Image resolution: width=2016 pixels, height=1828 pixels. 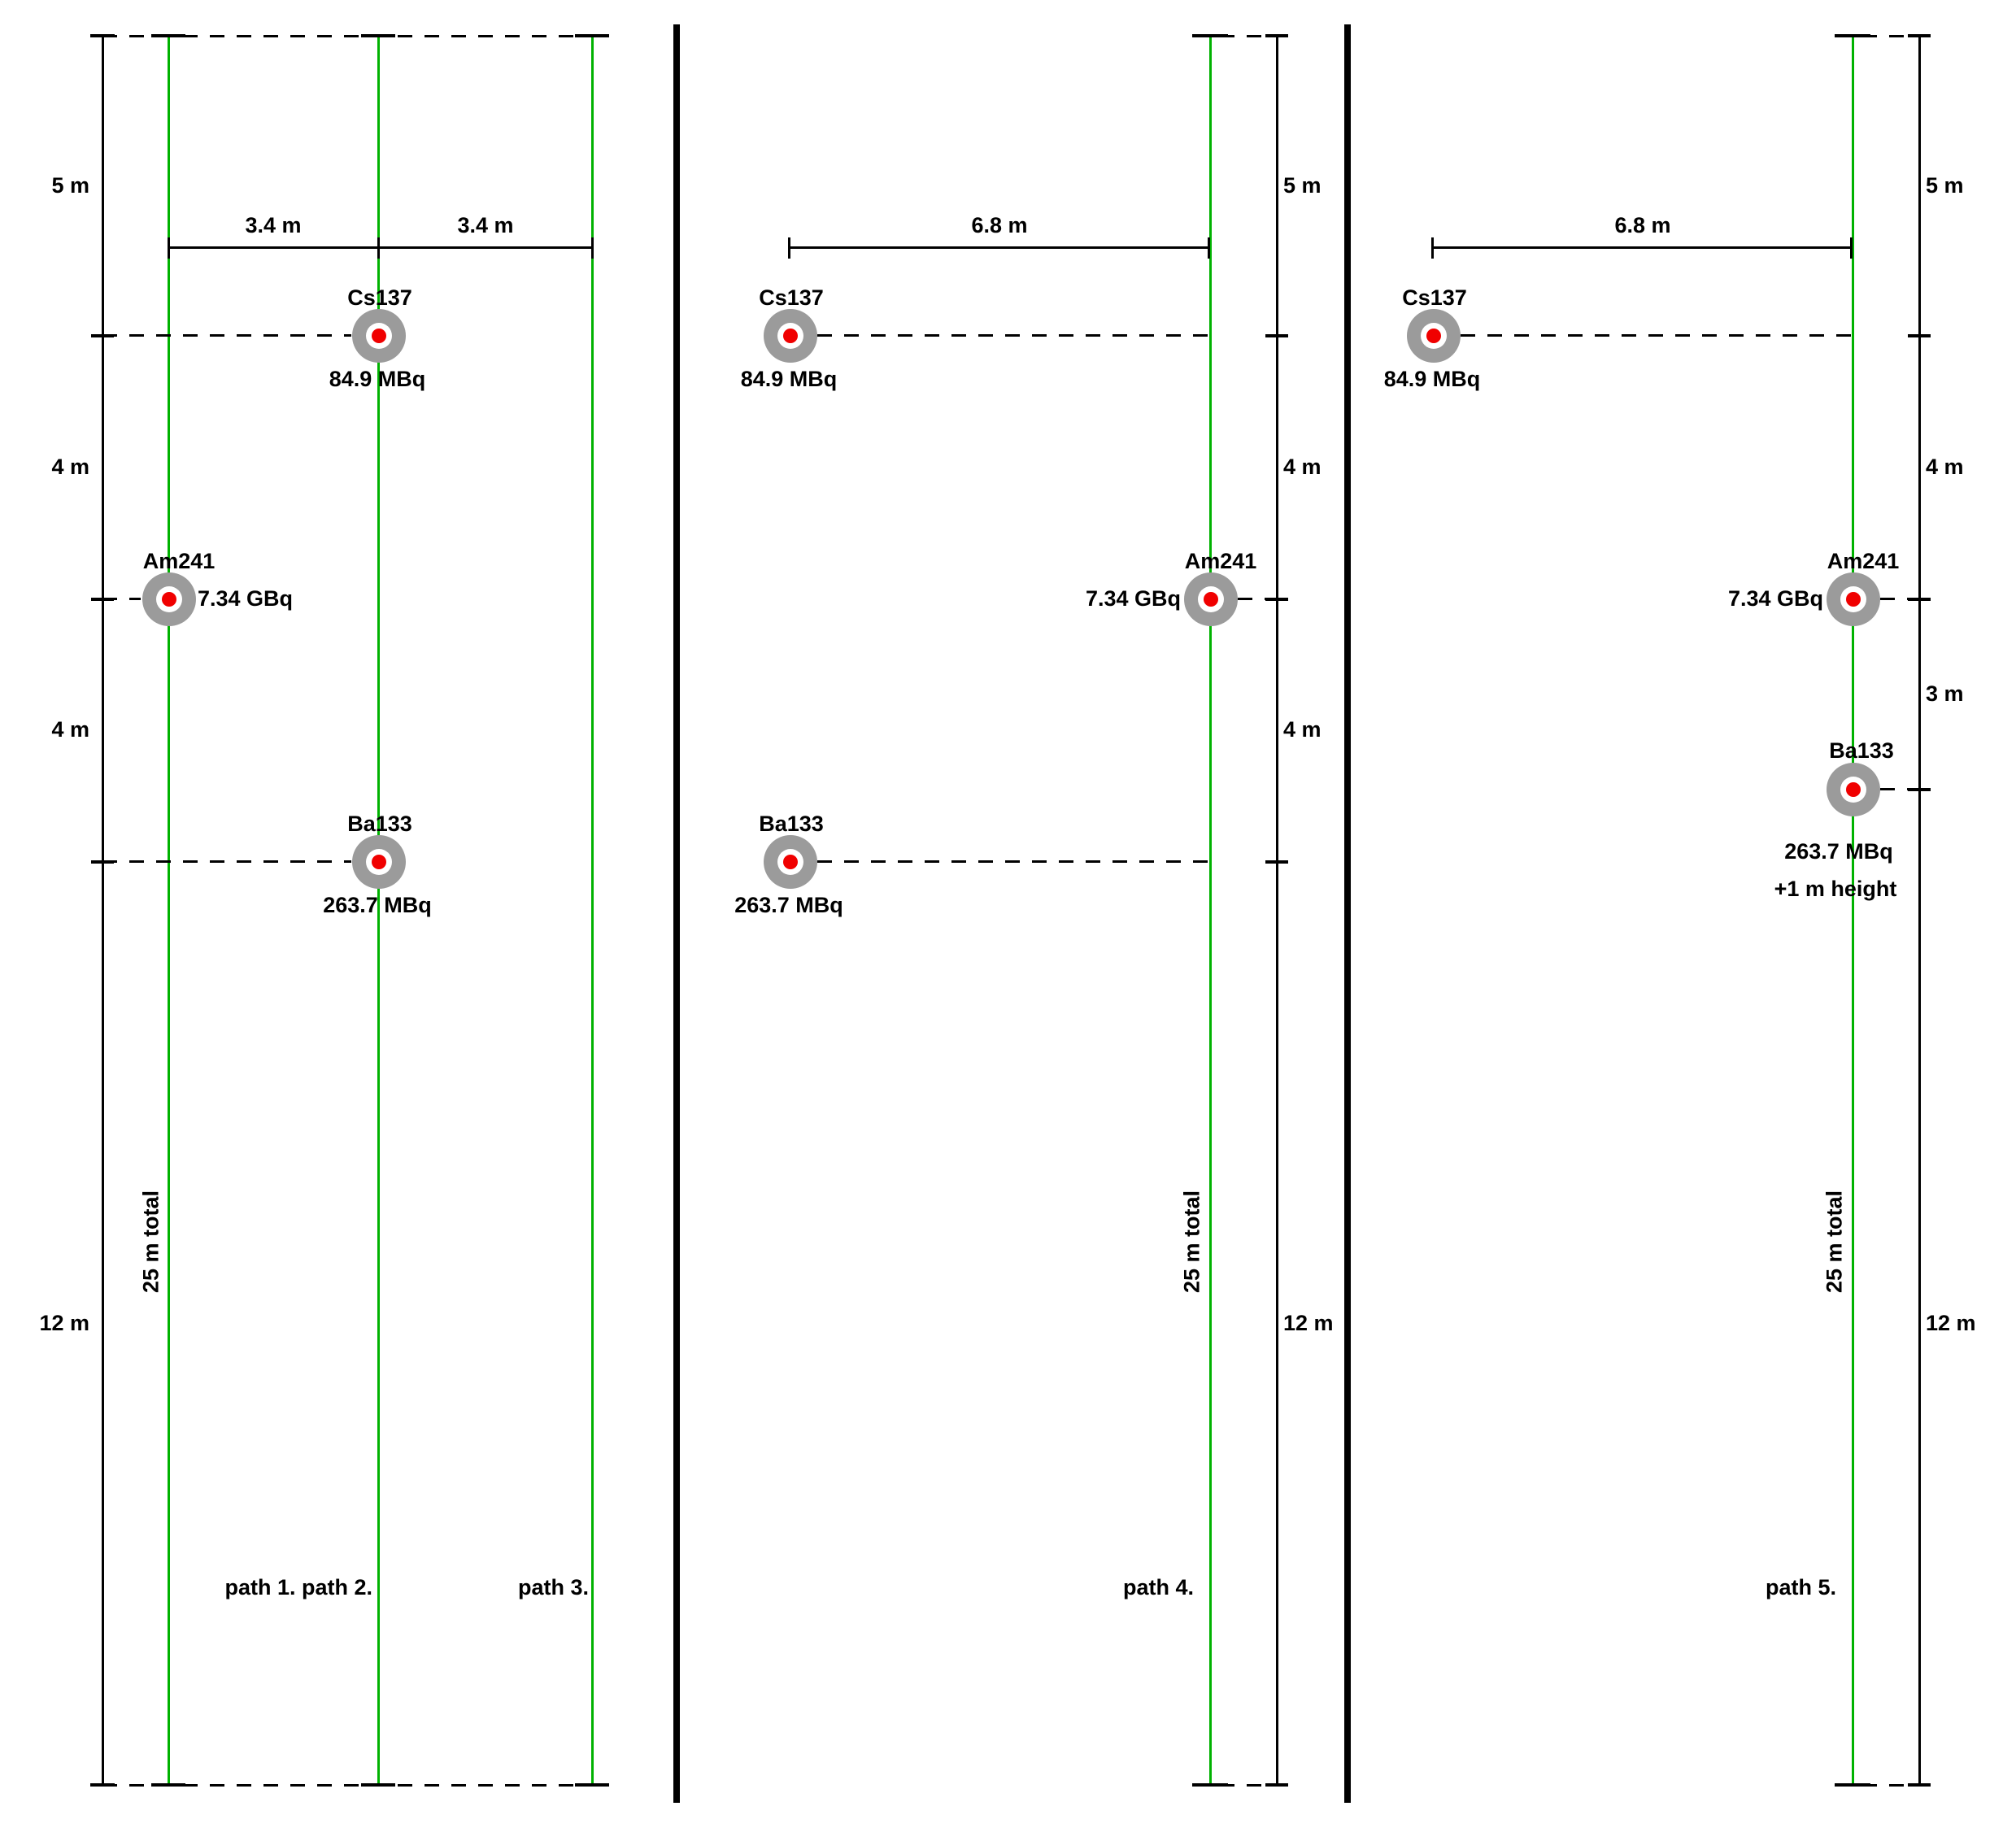 What do you see at coordinates (298, 1588) in the screenshot?
I see `path-label: path 1. path 2.` at bounding box center [298, 1588].